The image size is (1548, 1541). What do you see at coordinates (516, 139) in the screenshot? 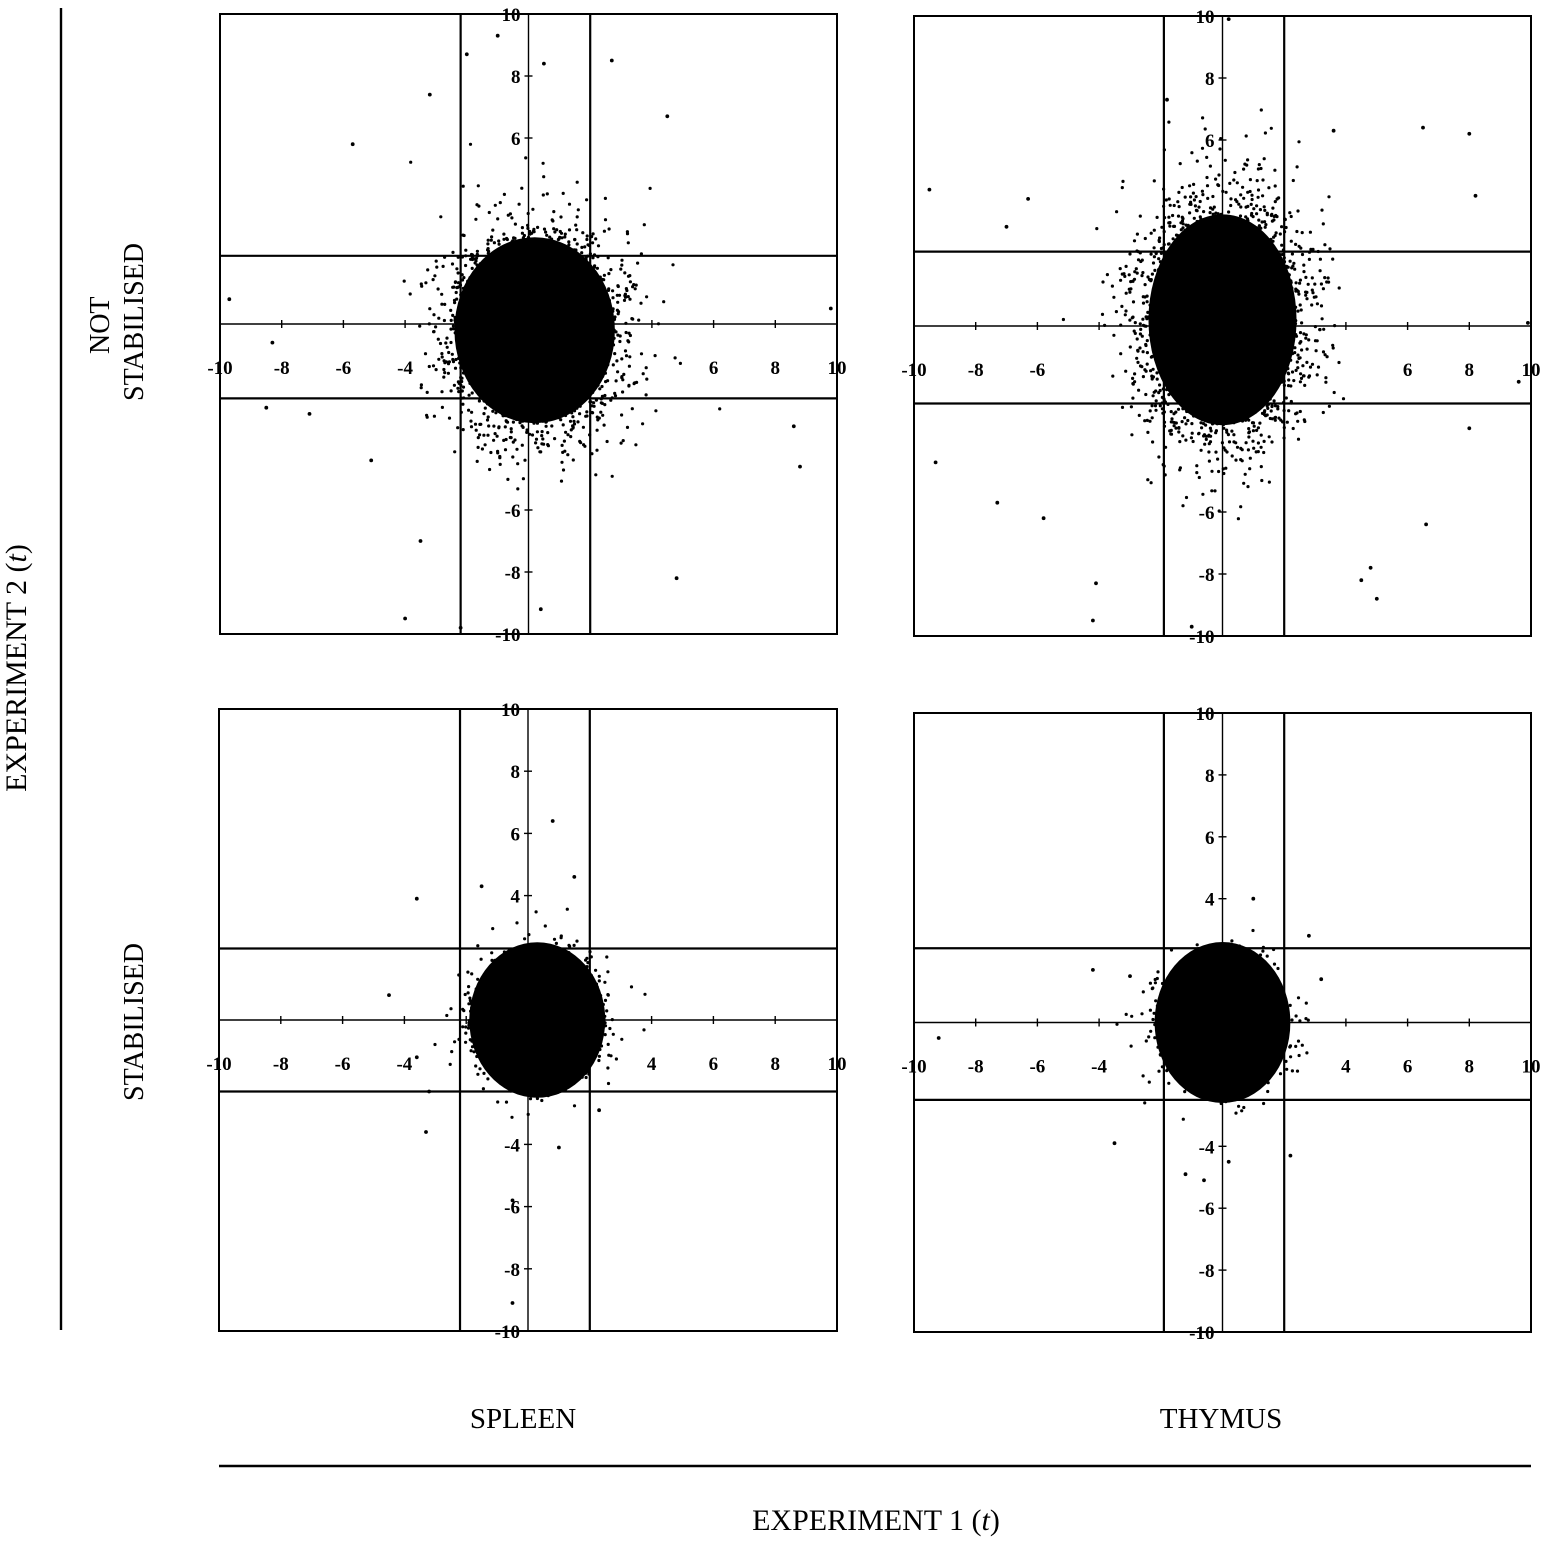
I see `y-tick-label: 6` at bounding box center [516, 139].